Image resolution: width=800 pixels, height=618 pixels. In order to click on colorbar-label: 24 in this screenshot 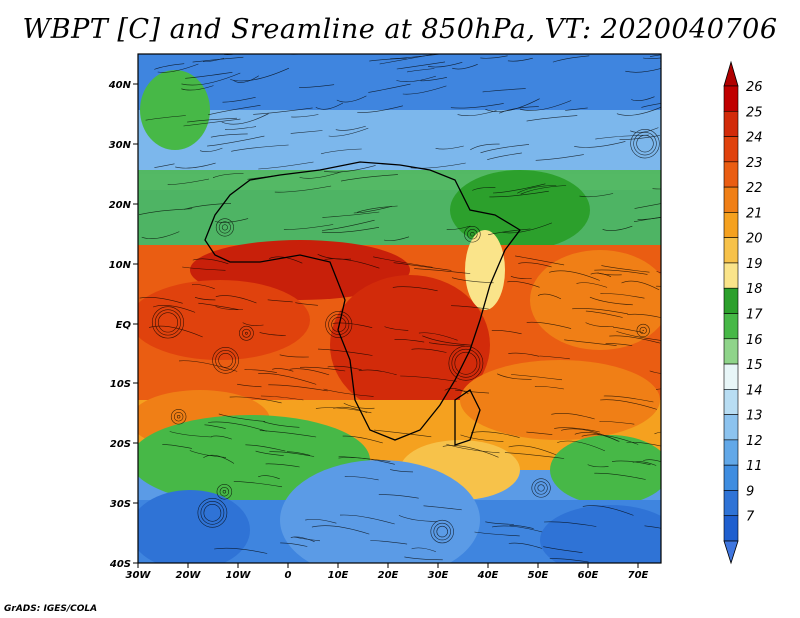, I will do `click(754, 138)`.